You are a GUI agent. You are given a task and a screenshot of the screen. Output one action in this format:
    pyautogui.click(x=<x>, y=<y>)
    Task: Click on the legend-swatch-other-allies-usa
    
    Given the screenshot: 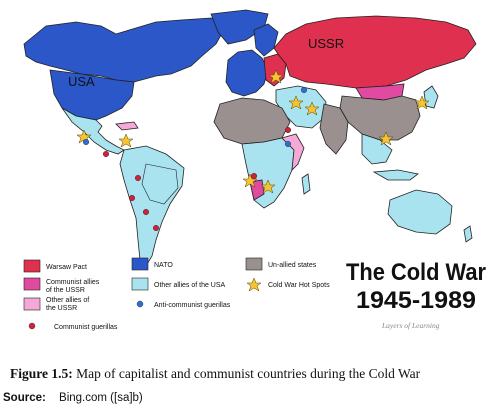 What is the action you would take?
    pyautogui.click(x=140, y=284)
    